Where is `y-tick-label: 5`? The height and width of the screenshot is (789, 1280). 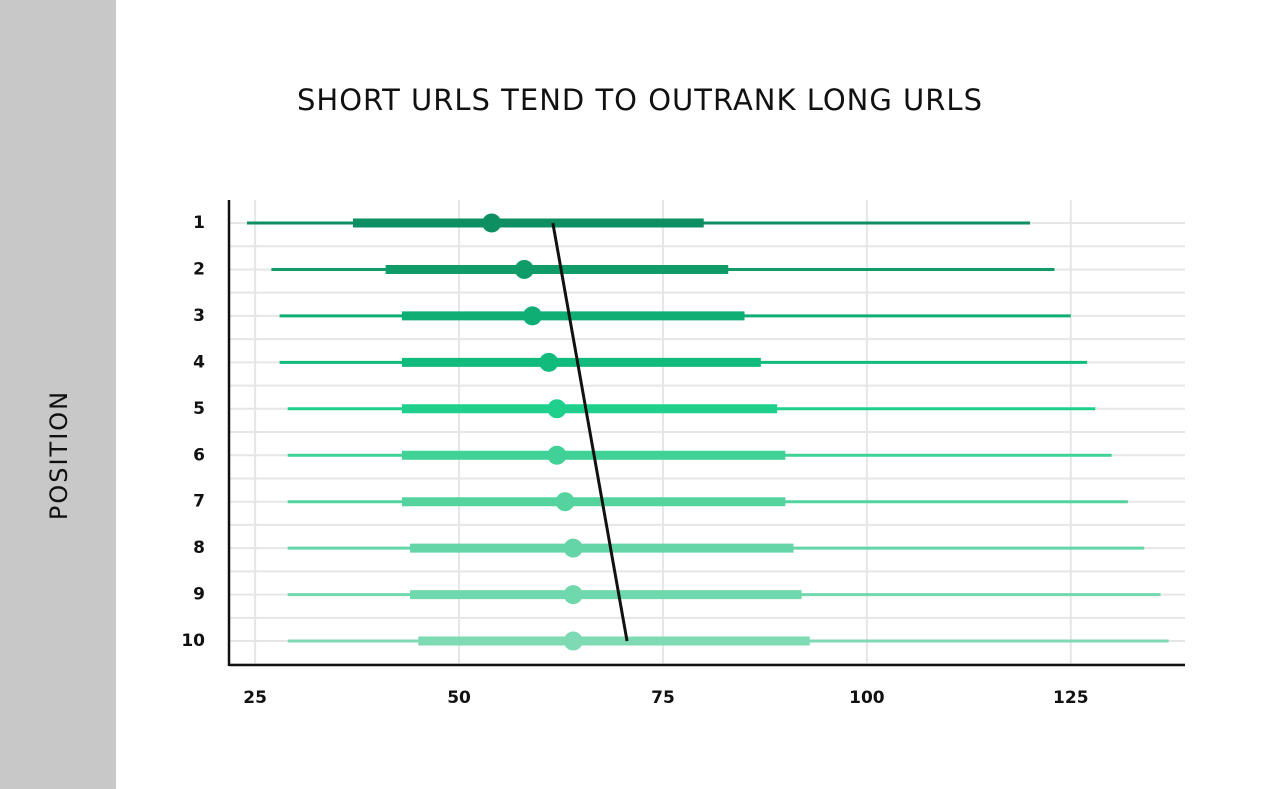 y-tick-label: 5 is located at coordinates (199, 409).